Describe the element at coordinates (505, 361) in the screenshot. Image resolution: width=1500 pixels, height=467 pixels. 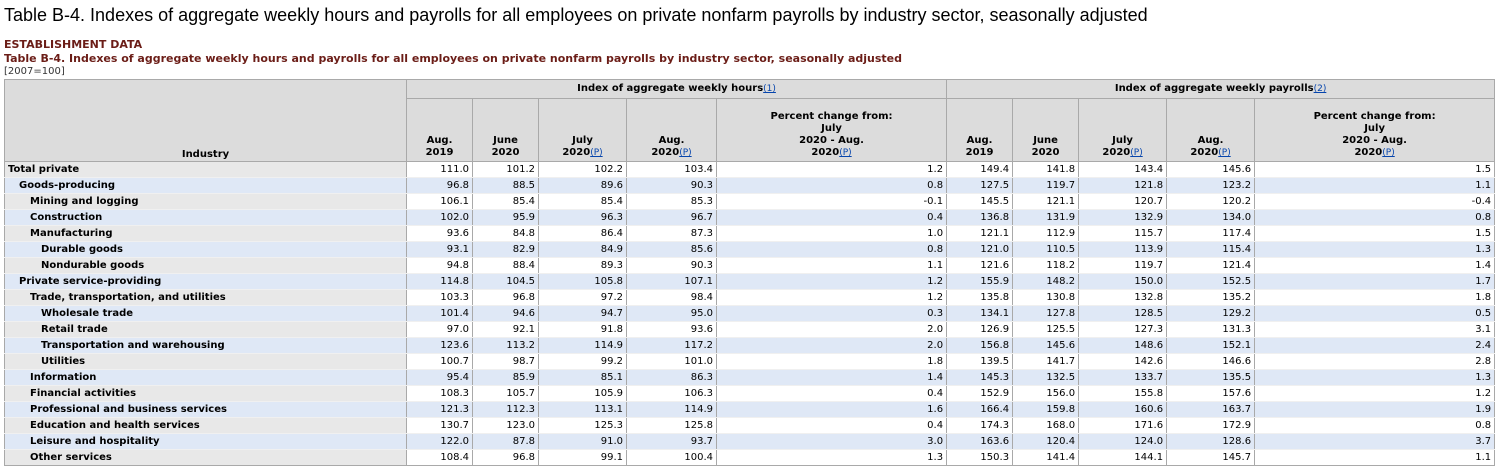
I see `hours-index-cell: 98.7` at that location.